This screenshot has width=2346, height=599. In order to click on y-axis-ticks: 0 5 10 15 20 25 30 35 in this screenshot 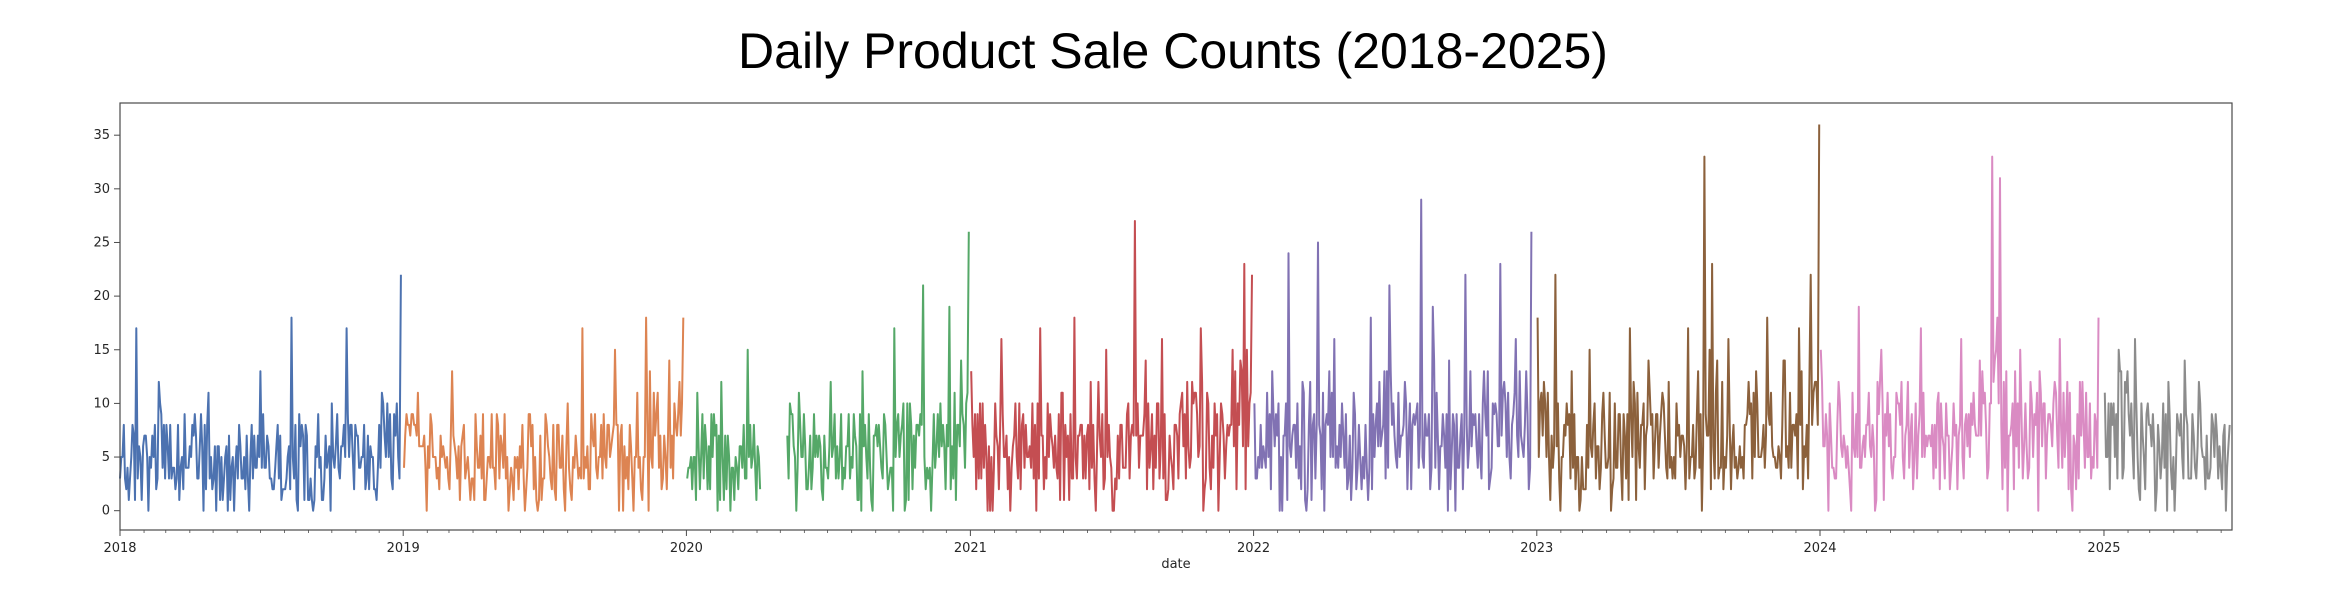, I will do `click(106, 323)`.